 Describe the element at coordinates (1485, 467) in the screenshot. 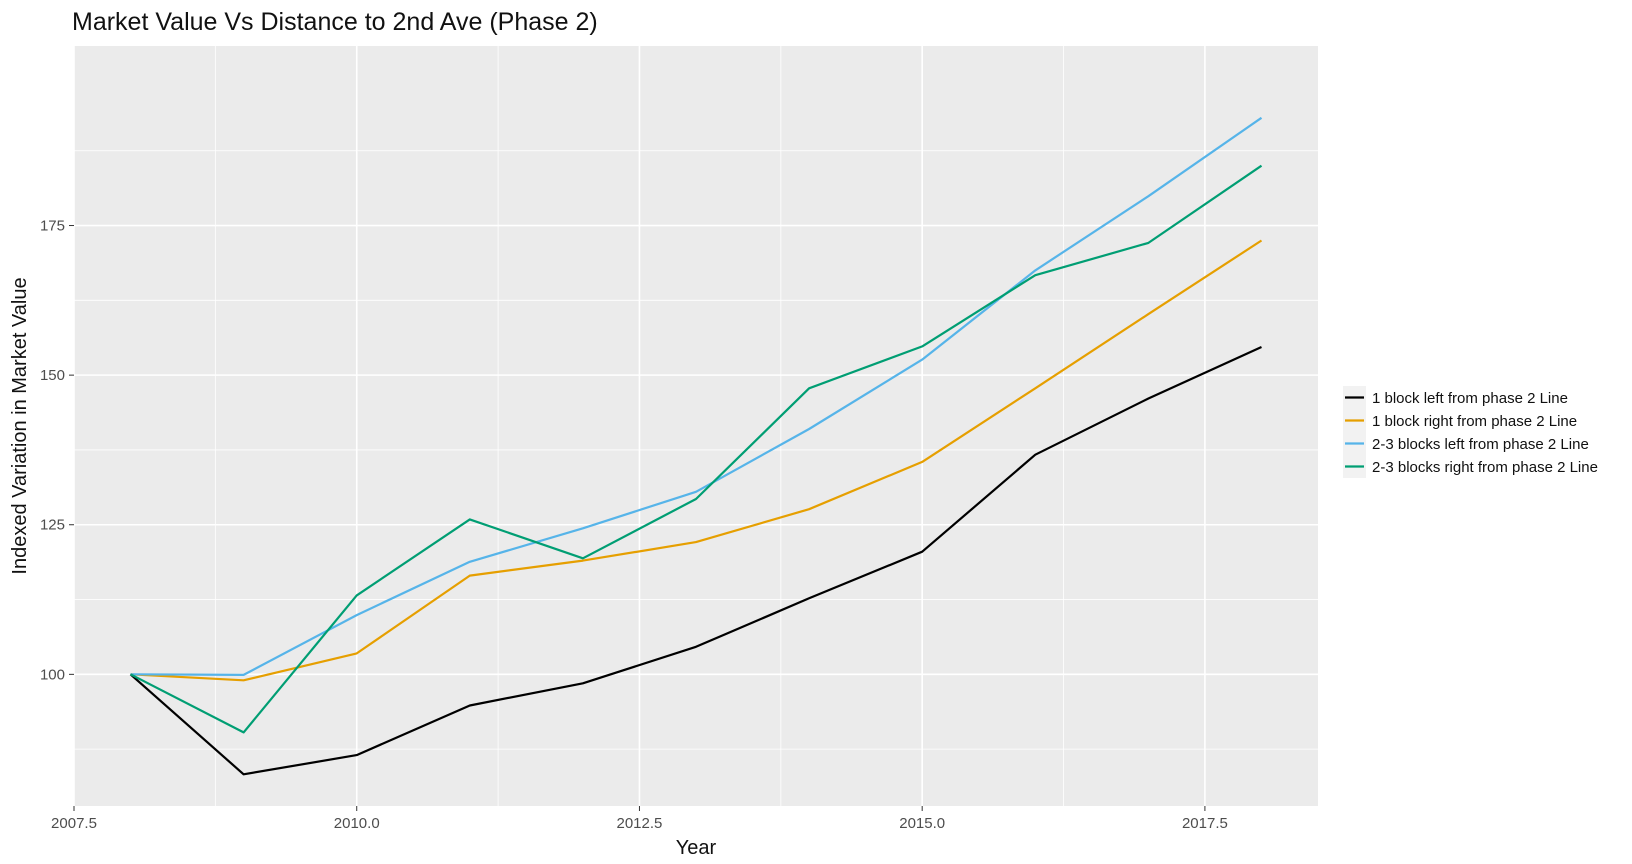

I see `legend-label-4: 2-3 blocks right from phase 2 Line` at that location.